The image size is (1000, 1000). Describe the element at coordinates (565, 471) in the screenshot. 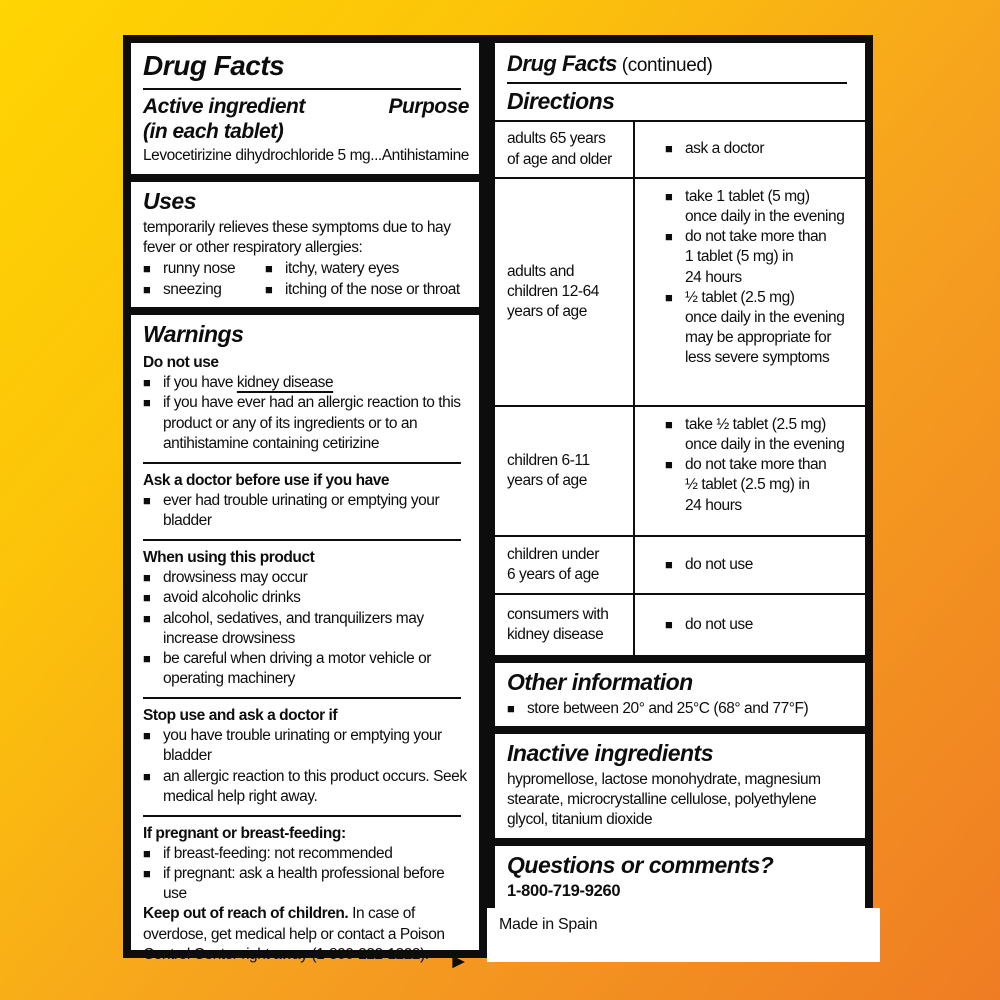

I see `age-group-cell: children 6-11 years of age` at that location.